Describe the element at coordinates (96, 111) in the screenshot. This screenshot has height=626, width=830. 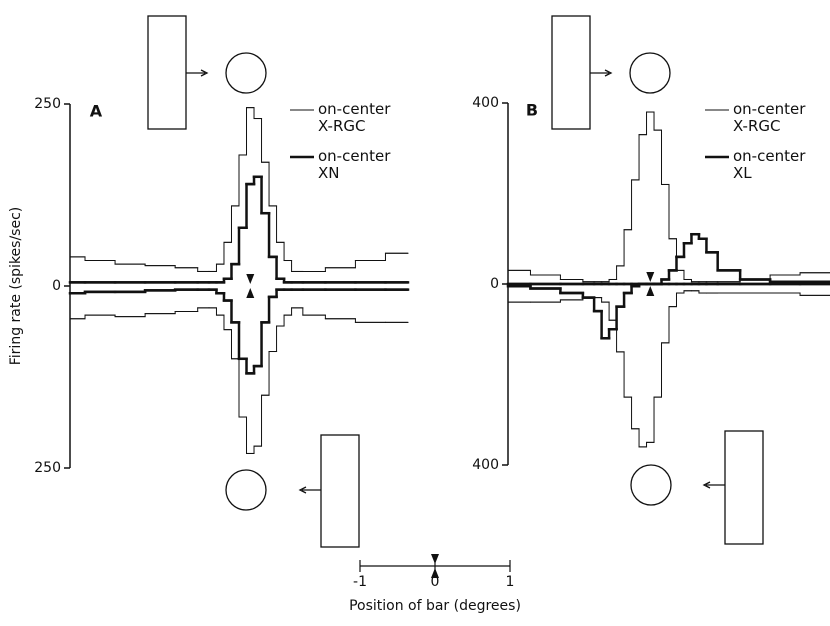
I see `panel-label: A` at that location.